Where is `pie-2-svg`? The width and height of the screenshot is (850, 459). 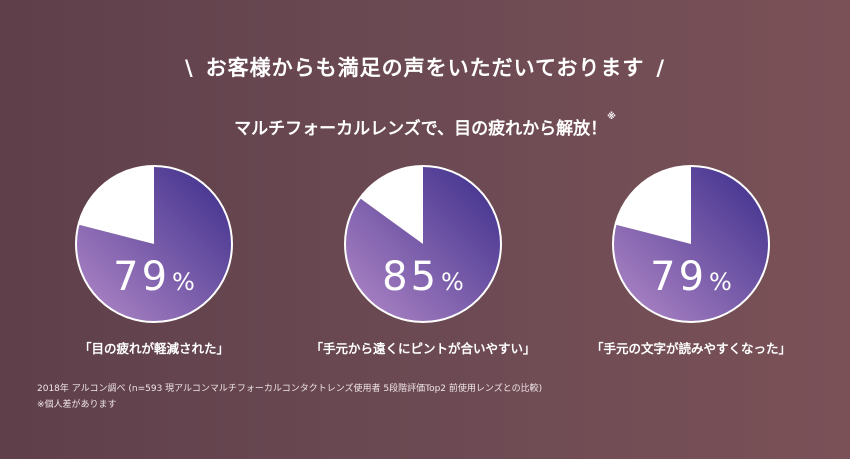 pie-2-svg is located at coordinates (423, 244).